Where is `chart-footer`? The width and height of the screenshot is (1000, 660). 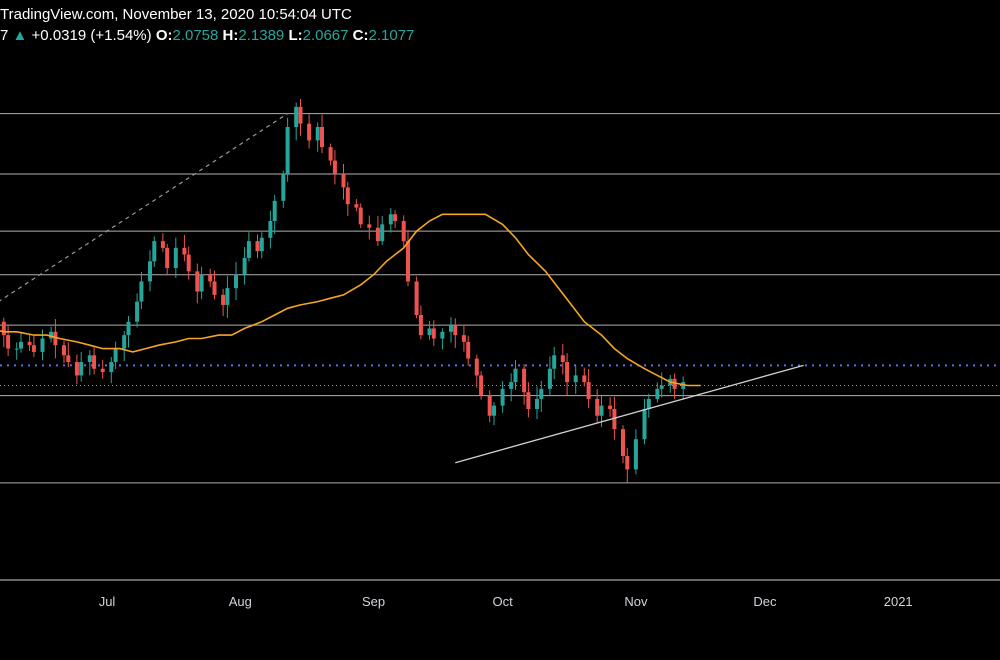 chart-footer is located at coordinates (500, 639).